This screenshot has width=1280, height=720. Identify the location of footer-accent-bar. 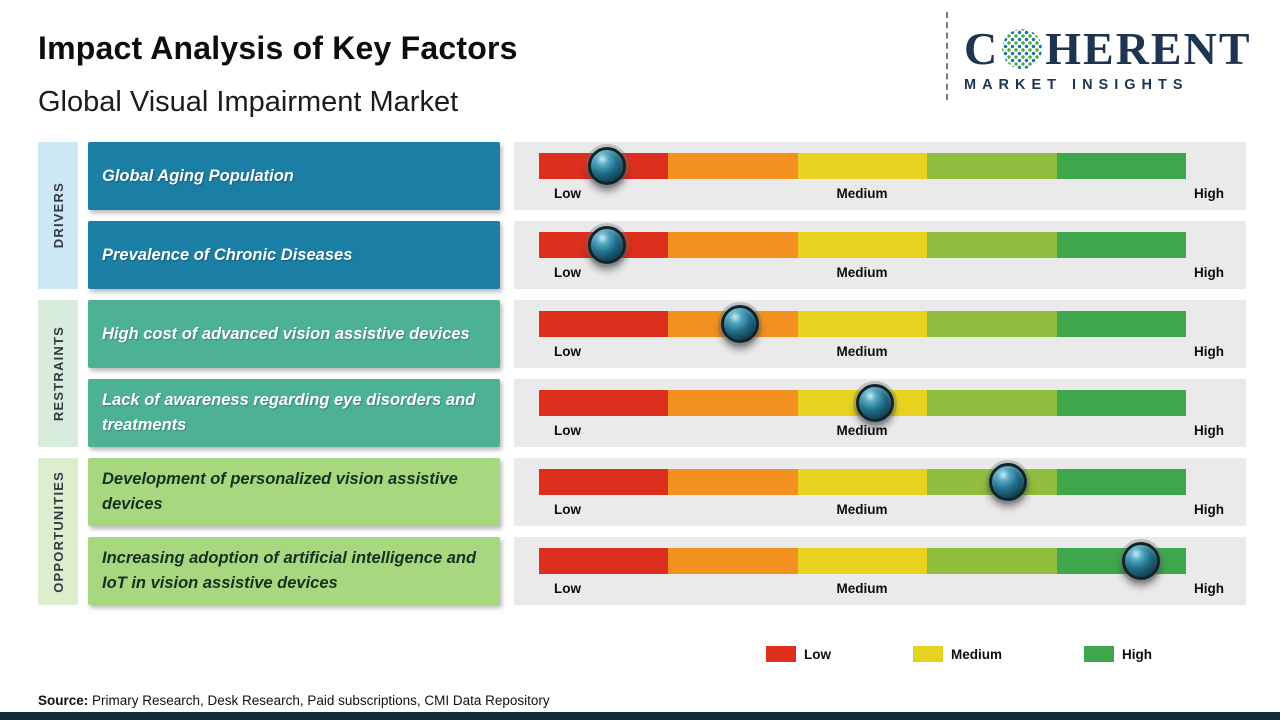
(640, 716).